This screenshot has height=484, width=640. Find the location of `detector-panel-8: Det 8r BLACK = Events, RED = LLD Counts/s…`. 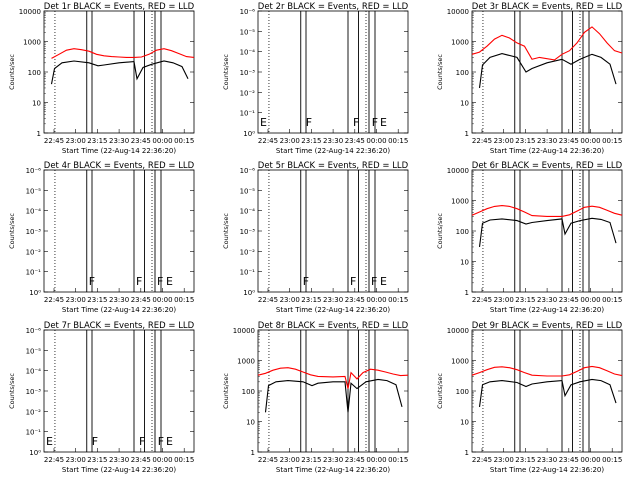

detector-panel-8: Det 8r BLACK = Events, RED = LLD Counts/s… is located at coordinates (315, 397).